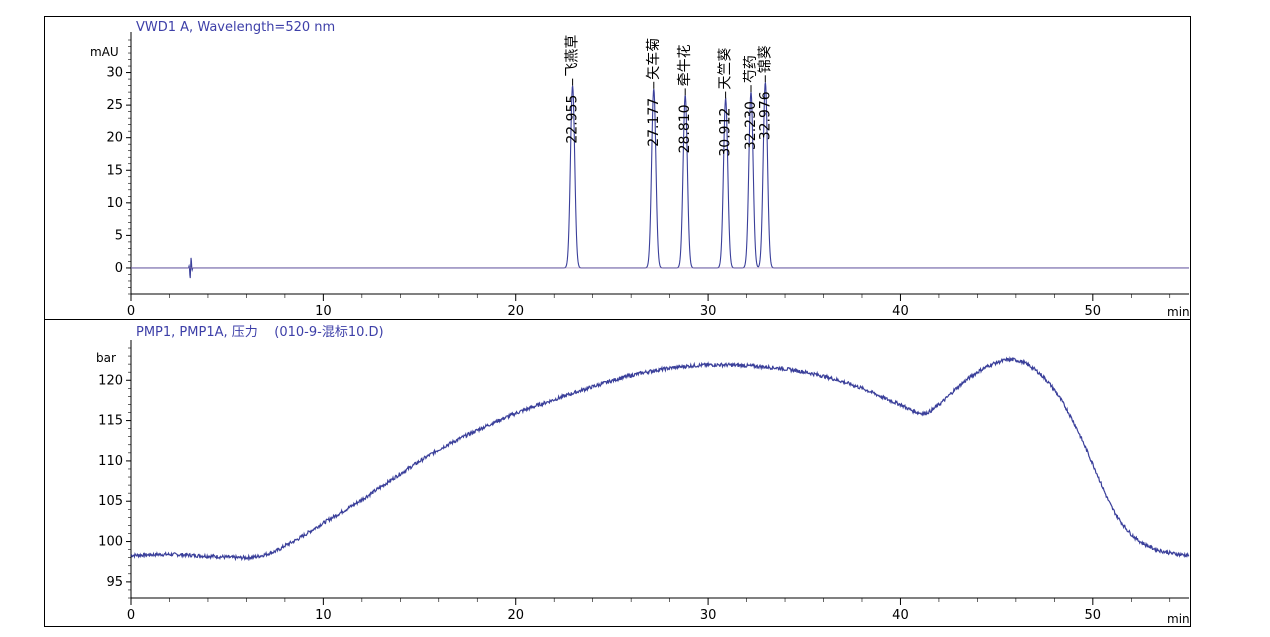  I want to click on top-chart-title: VWD1 A, Wavelength=520 nm, so click(235, 27).